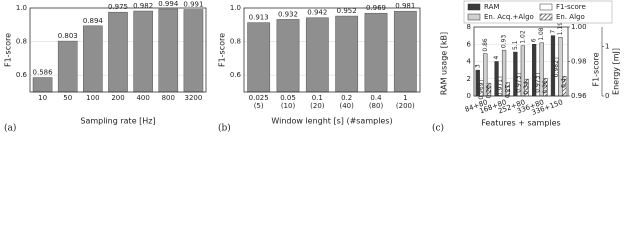 This screenshot has width=640, height=240. I want to click on x-tick-label: (200), so click(405, 106).